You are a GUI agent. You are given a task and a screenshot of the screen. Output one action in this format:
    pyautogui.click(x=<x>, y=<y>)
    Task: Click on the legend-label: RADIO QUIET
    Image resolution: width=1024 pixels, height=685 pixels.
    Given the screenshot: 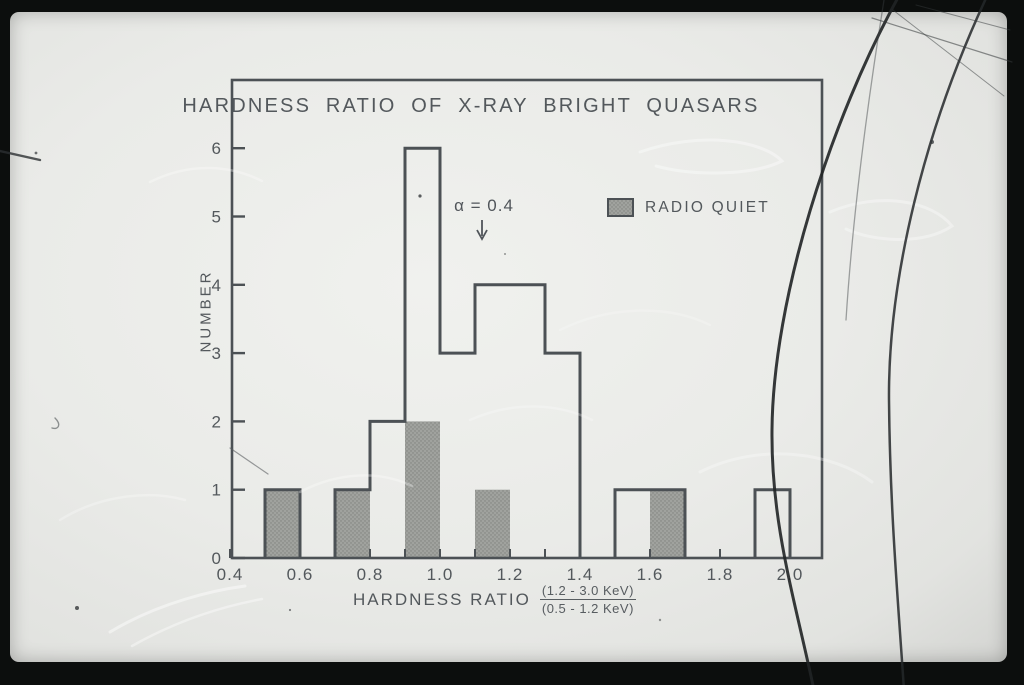 What is the action you would take?
    pyautogui.click(x=707, y=207)
    